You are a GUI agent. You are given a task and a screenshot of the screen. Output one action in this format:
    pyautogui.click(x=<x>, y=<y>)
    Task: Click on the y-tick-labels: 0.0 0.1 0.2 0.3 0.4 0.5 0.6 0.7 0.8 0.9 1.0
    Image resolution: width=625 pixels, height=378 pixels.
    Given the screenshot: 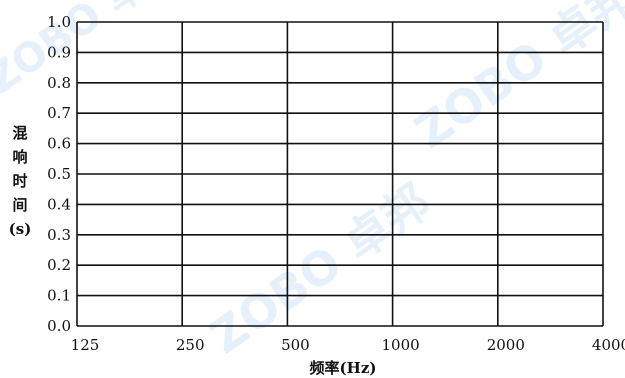 What is the action you would take?
    pyautogui.click(x=59, y=174)
    